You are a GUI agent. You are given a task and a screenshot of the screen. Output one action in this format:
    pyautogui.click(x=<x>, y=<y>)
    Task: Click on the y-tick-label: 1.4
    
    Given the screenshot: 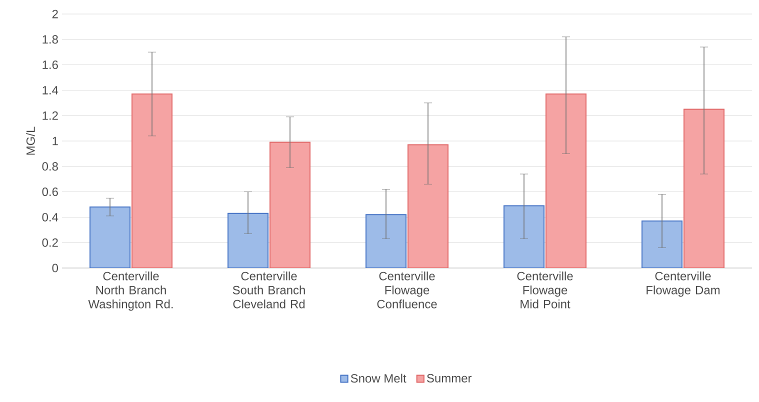 What is the action you would take?
    pyautogui.click(x=50, y=90)
    